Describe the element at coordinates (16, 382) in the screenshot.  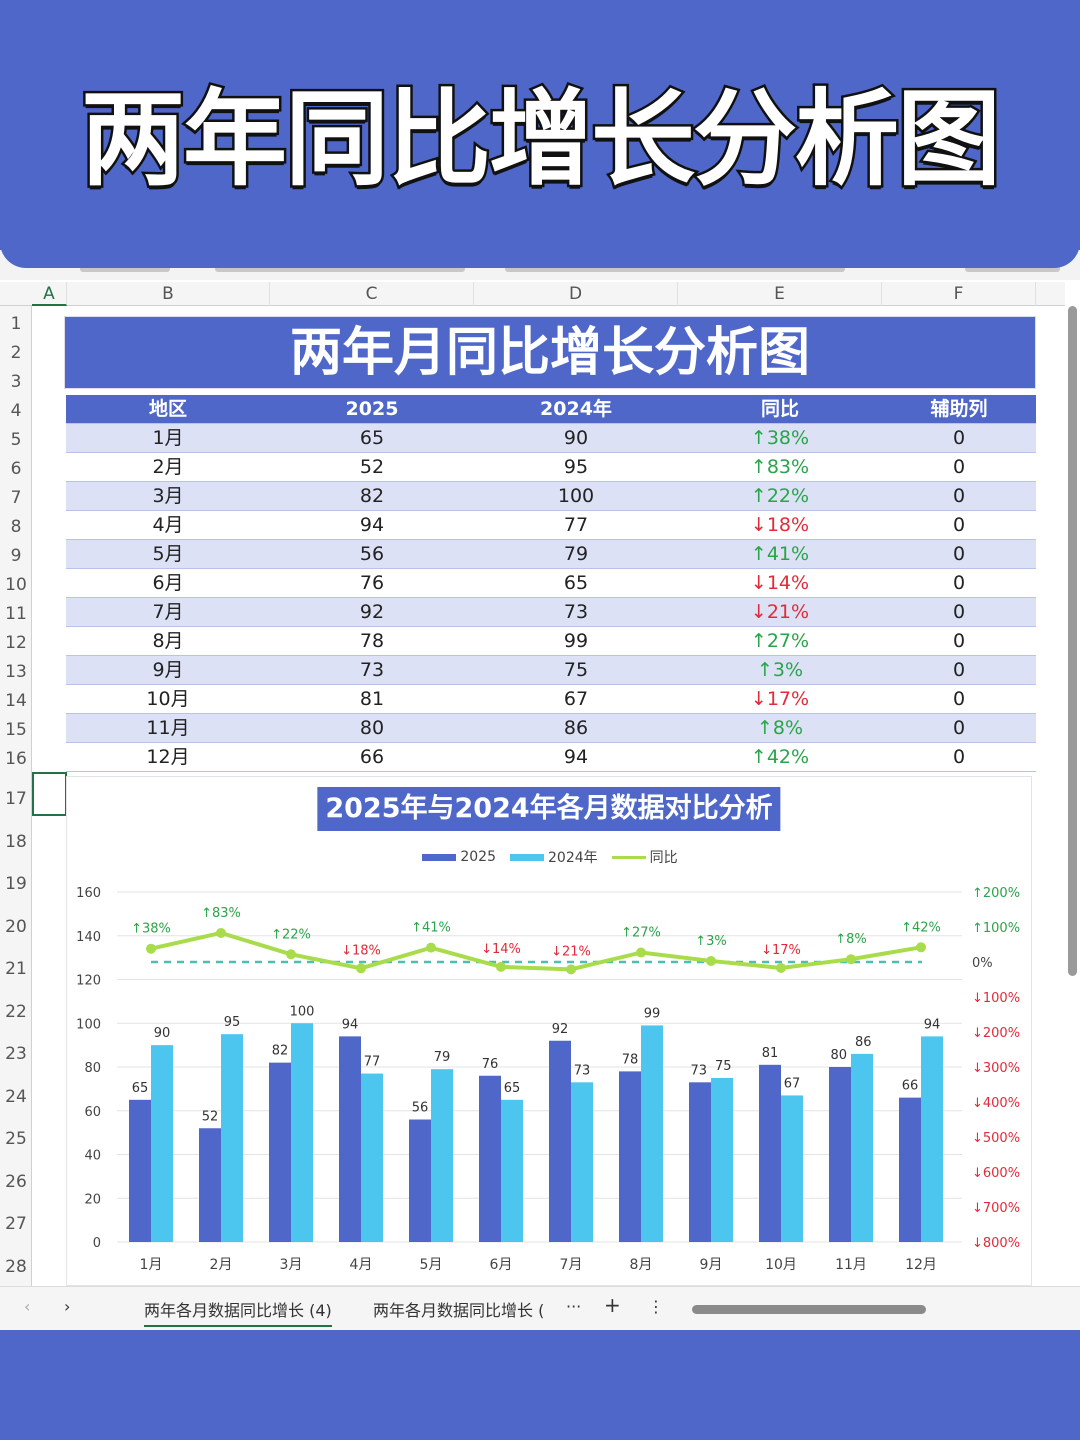
I see `row-header: 3` at that location.